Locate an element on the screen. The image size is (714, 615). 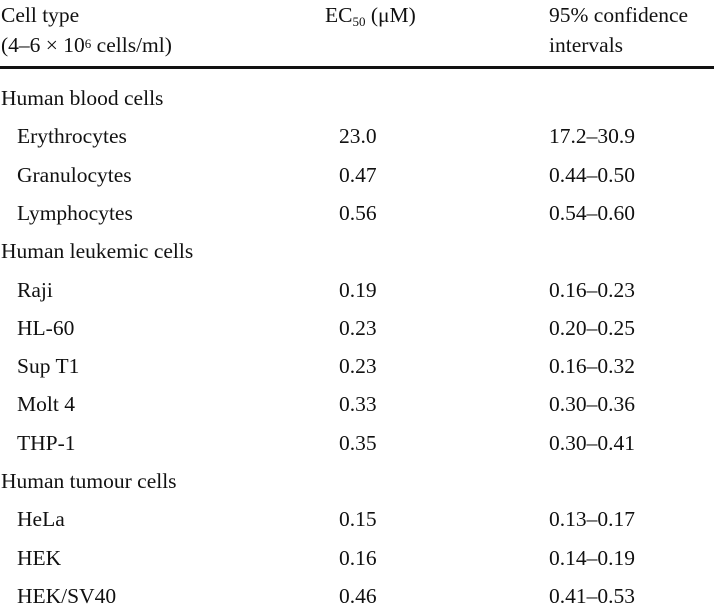
header-ci-line2: intervals is located at coordinates (586, 45).